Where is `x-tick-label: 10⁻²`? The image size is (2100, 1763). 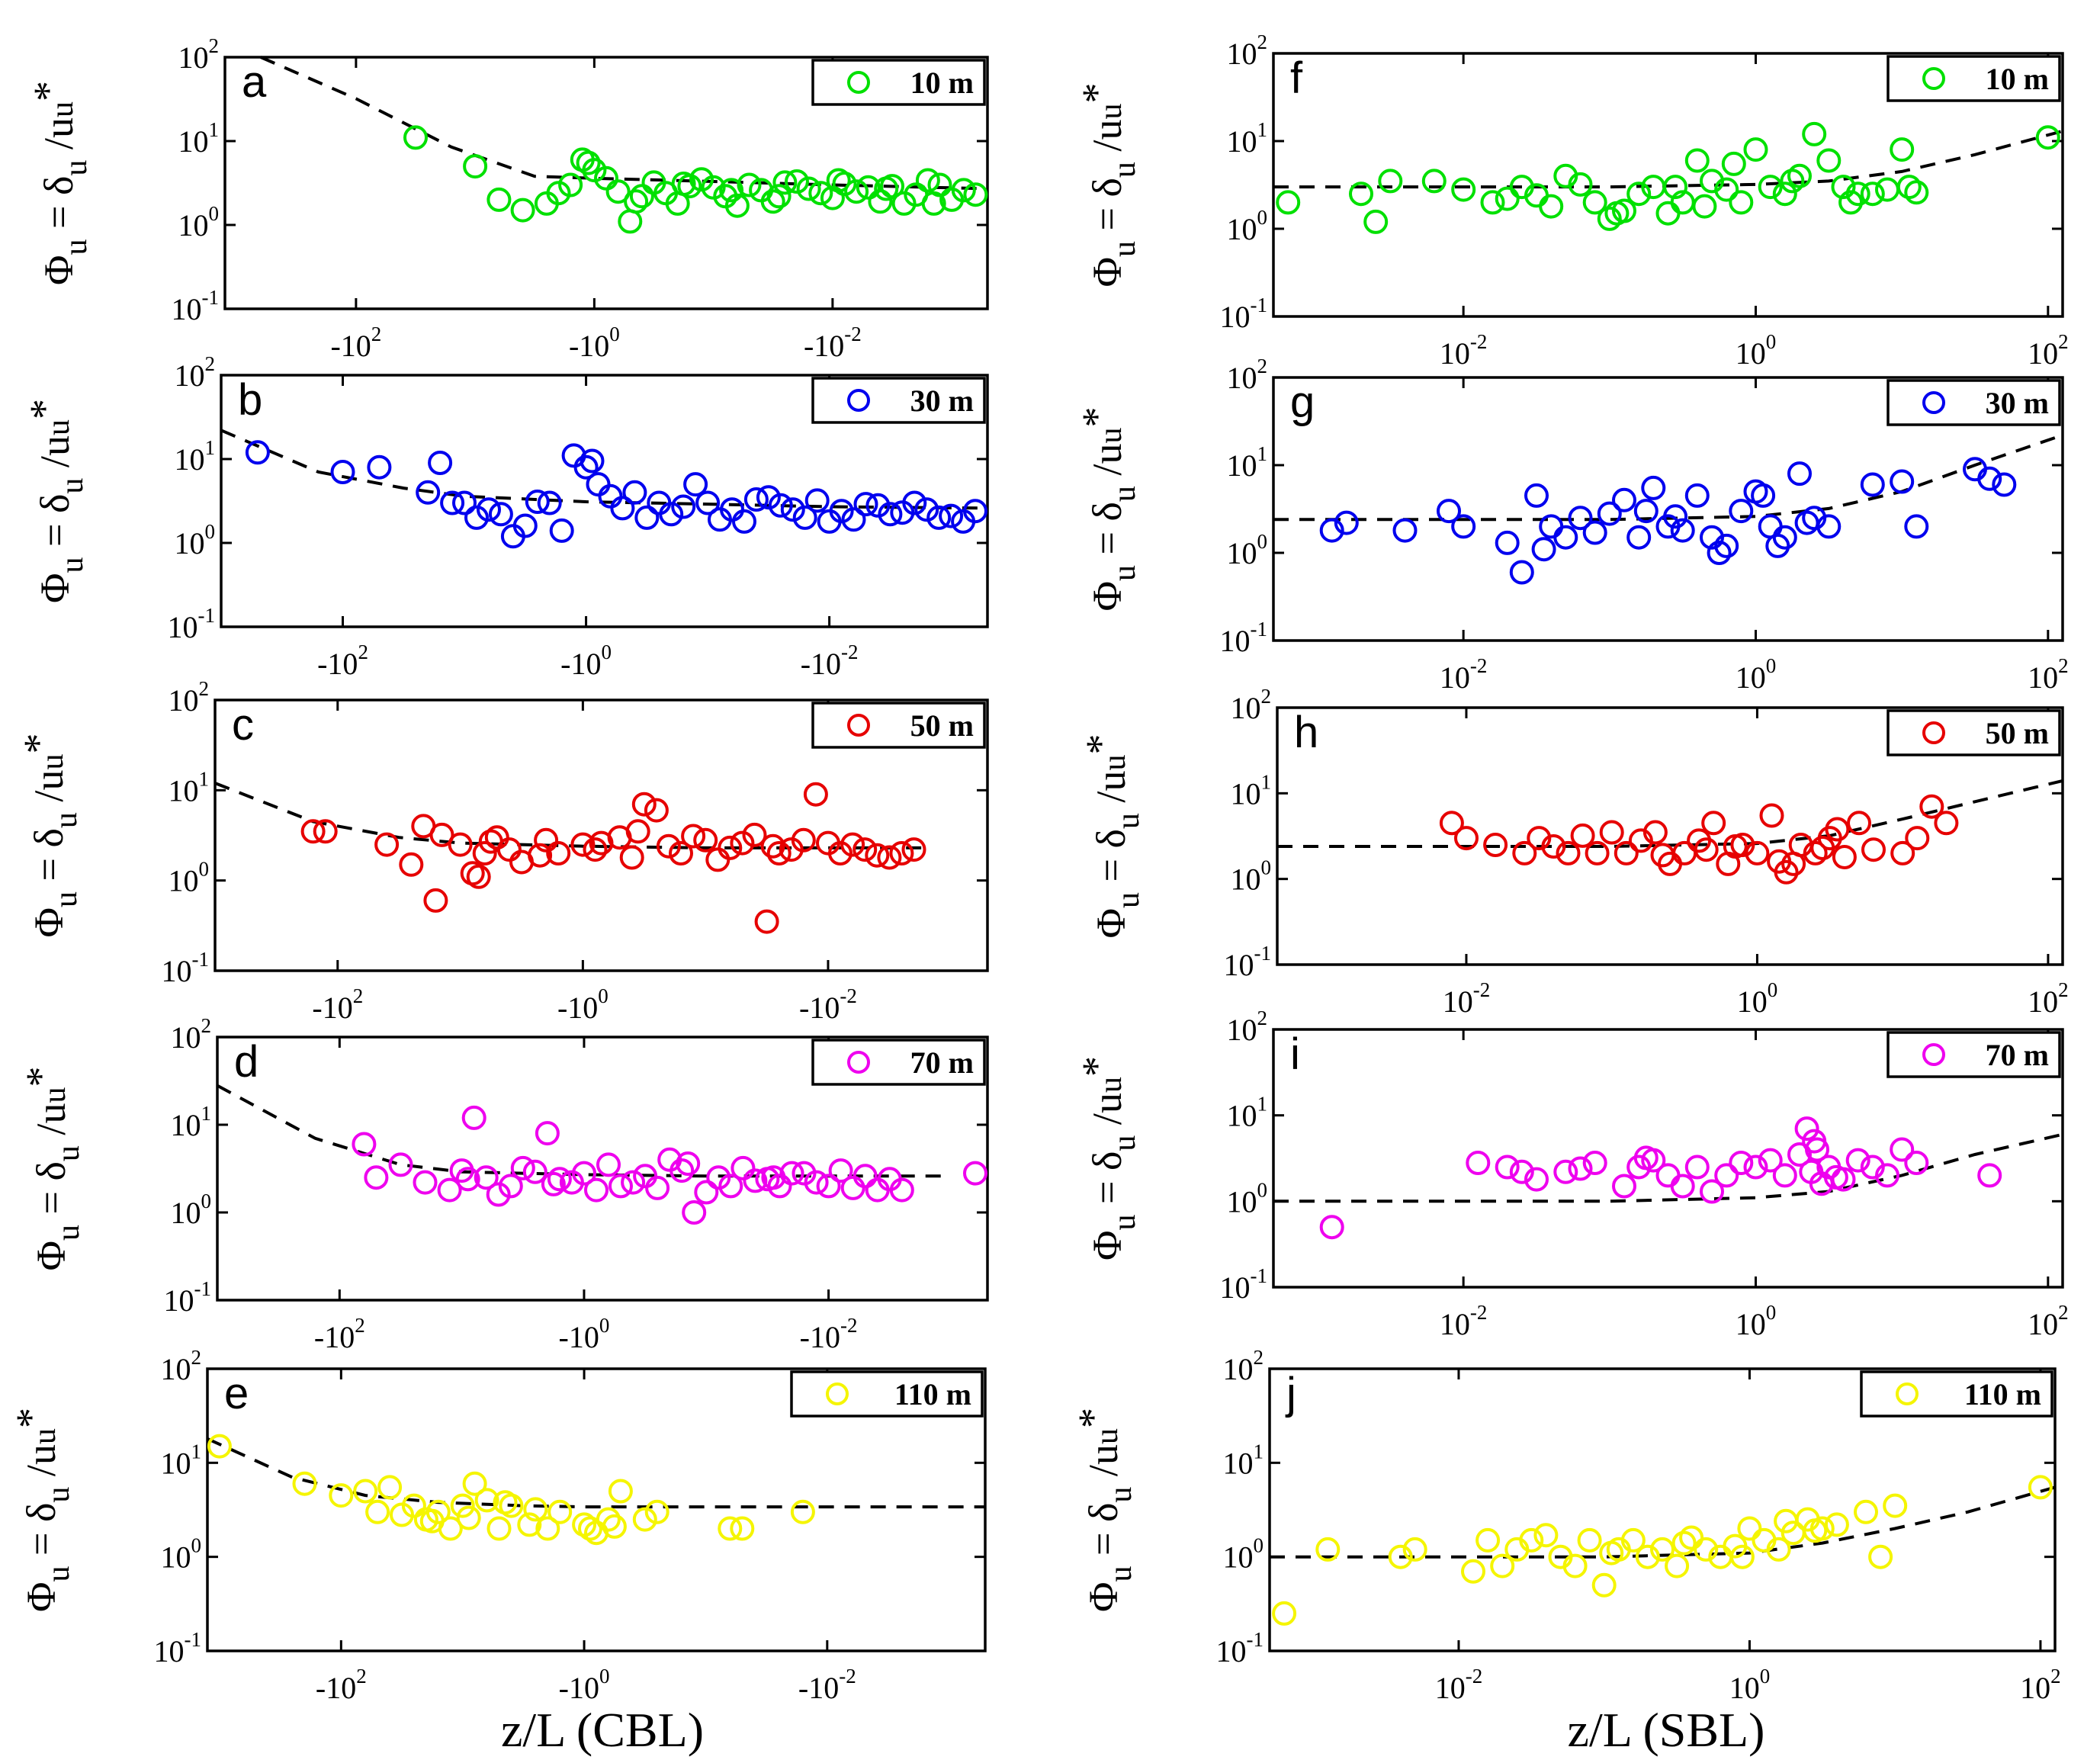
x-tick-label: 10⁻² is located at coordinates (1464, 350).